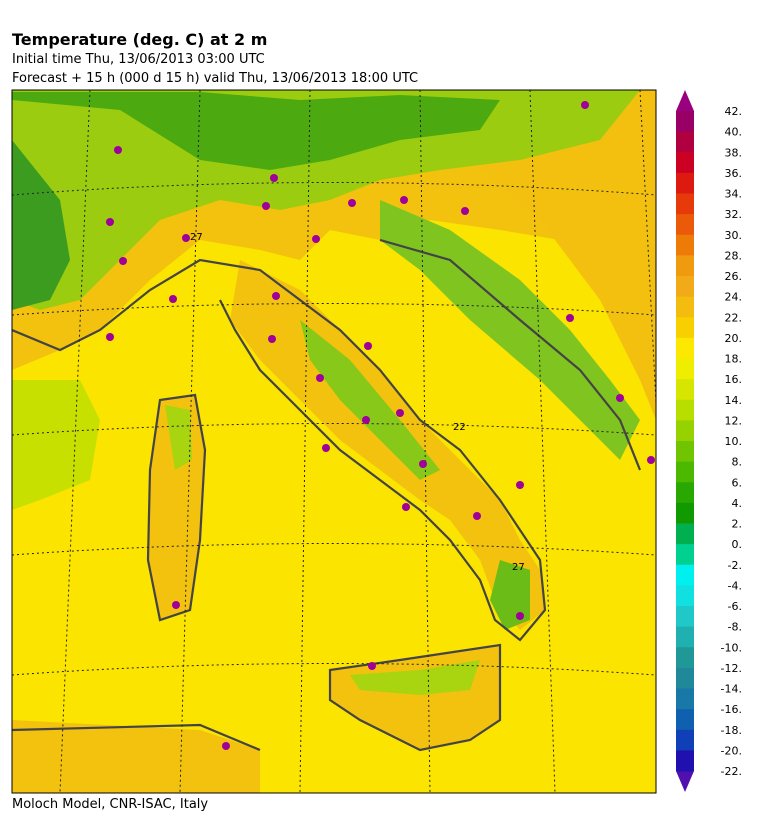 The width and height of the screenshot is (760, 828). Describe the element at coordinates (734, 276) in the screenshot. I see `colorbar-label: 26.` at that location.